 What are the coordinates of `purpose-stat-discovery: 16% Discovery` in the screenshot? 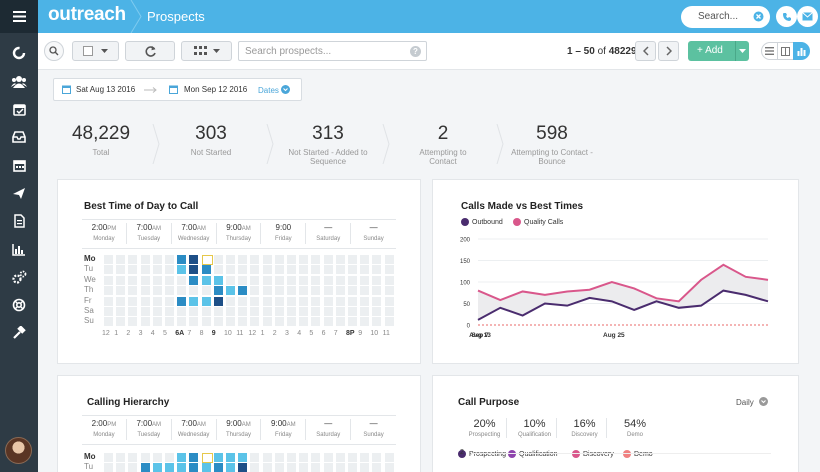 It's located at (585, 428).